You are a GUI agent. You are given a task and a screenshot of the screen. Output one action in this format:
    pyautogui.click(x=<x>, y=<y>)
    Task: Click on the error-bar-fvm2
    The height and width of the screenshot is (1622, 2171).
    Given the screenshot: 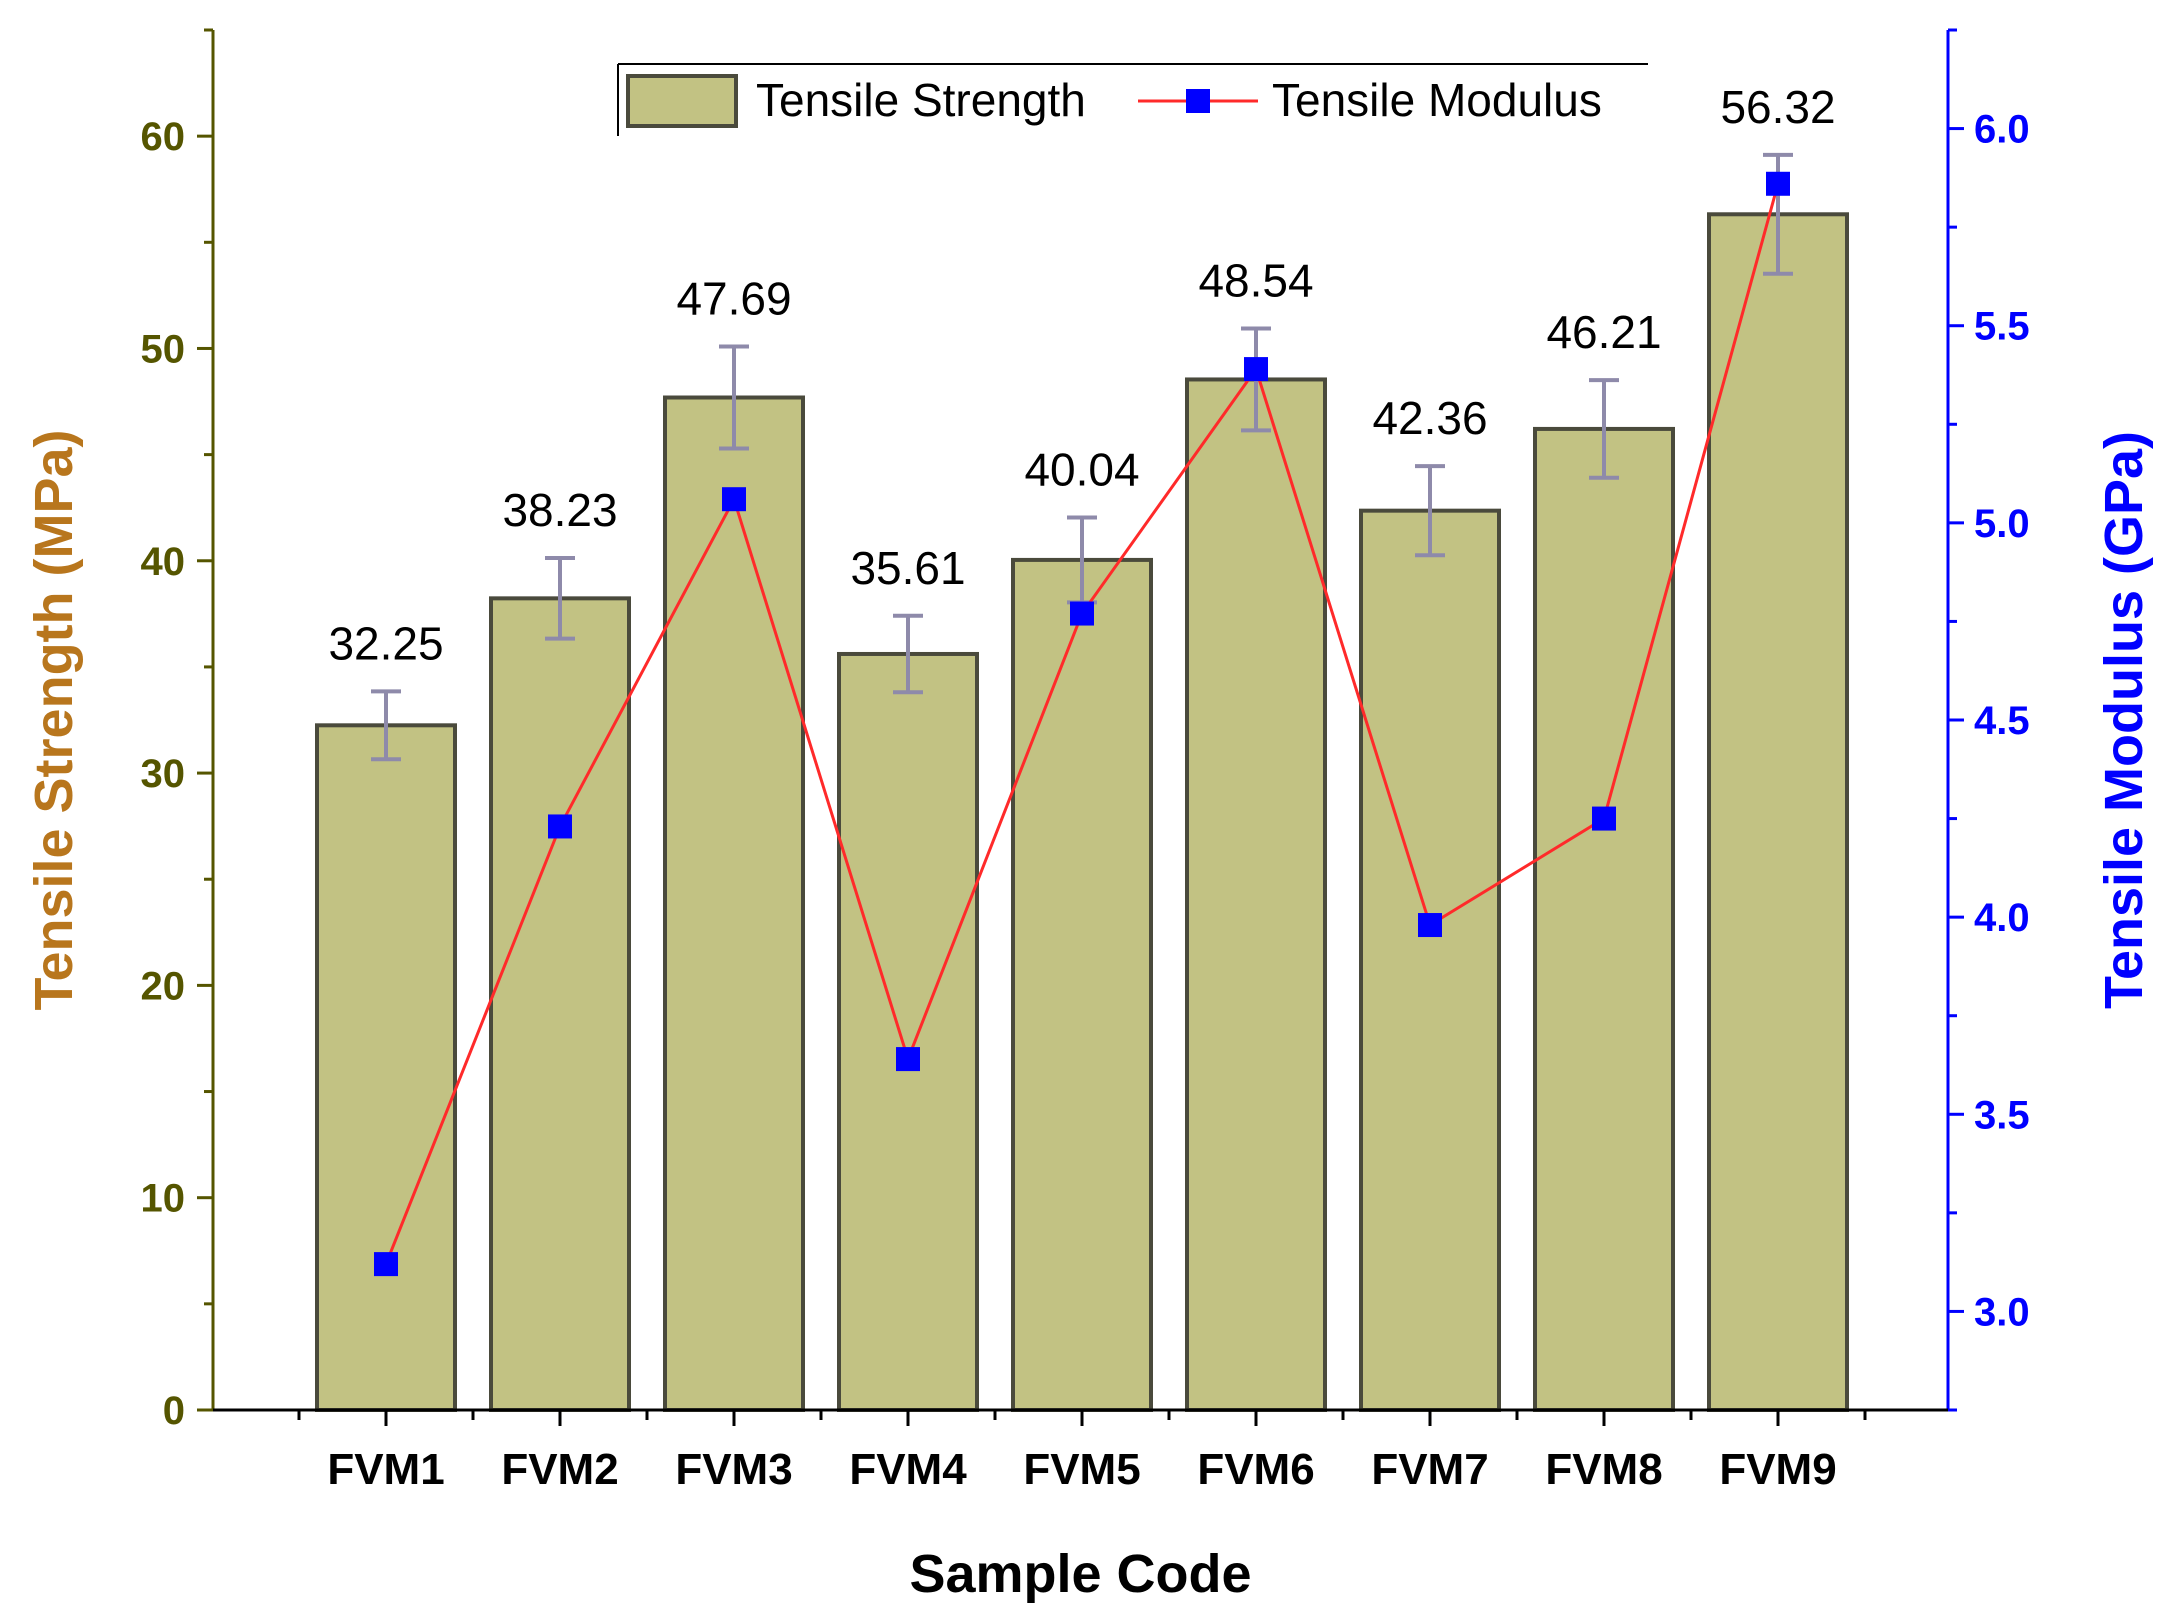 What is the action you would take?
    pyautogui.click(x=560, y=598)
    